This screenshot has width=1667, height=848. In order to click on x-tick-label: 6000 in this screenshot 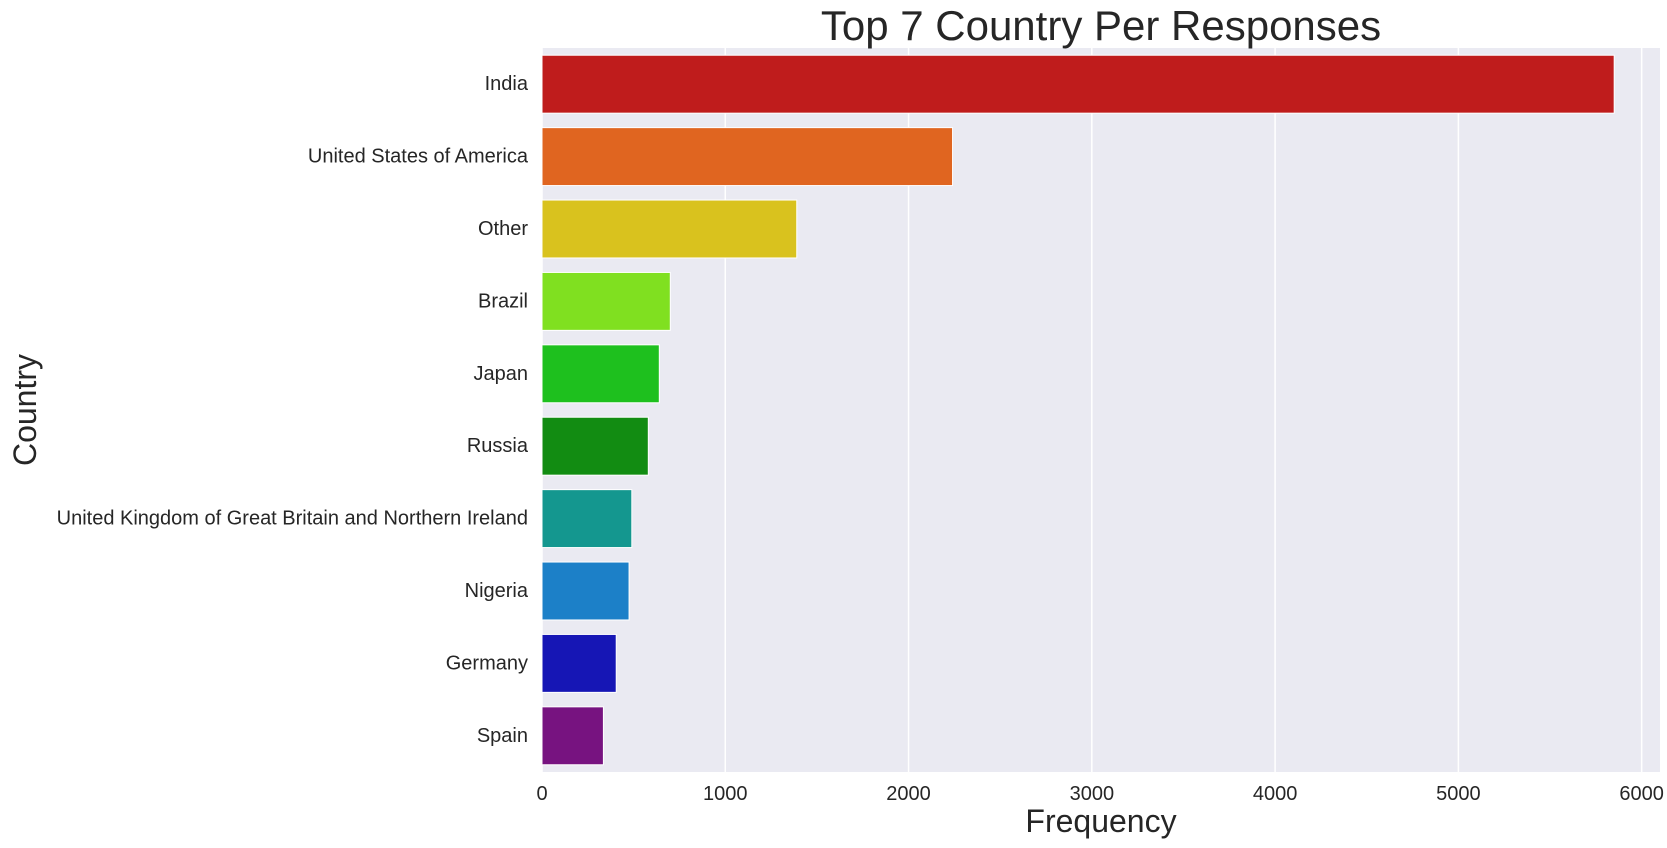, I will do `click(1641, 794)`.